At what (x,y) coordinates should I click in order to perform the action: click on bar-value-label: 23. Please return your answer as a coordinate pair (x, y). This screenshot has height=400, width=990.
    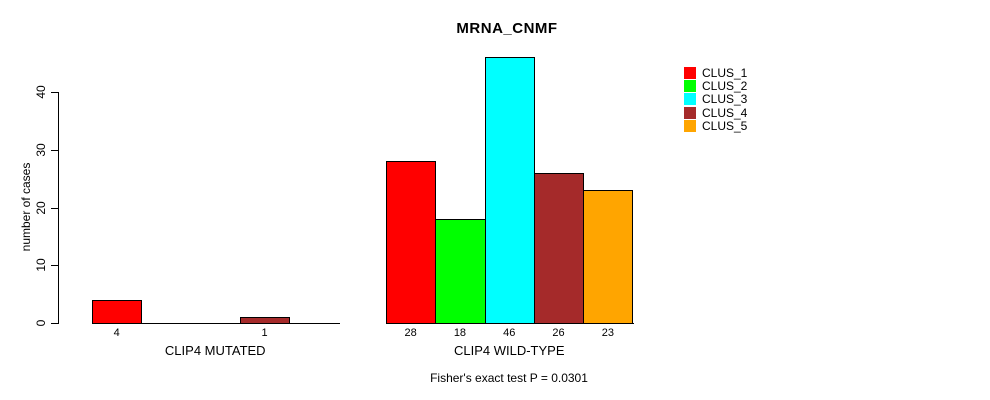
    Looking at the image, I should click on (607, 333).